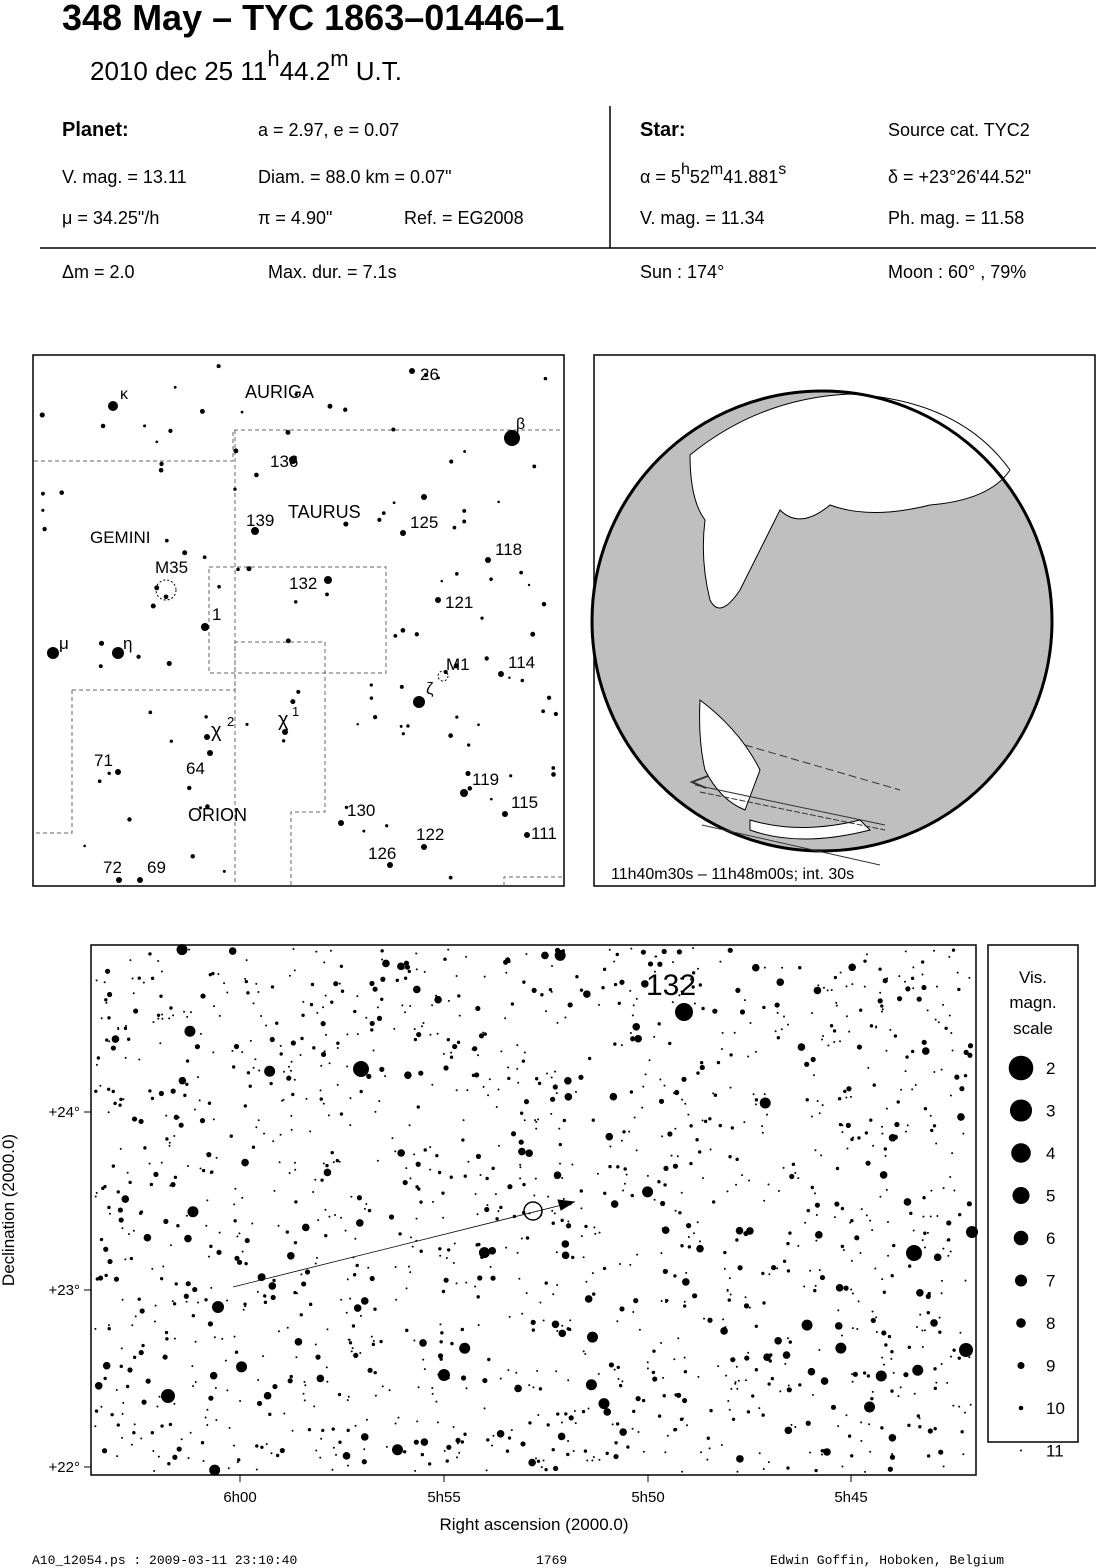 The width and height of the screenshot is (1096, 1568). What do you see at coordinates (375, 71) in the screenshot?
I see `date-part: U.T.` at bounding box center [375, 71].